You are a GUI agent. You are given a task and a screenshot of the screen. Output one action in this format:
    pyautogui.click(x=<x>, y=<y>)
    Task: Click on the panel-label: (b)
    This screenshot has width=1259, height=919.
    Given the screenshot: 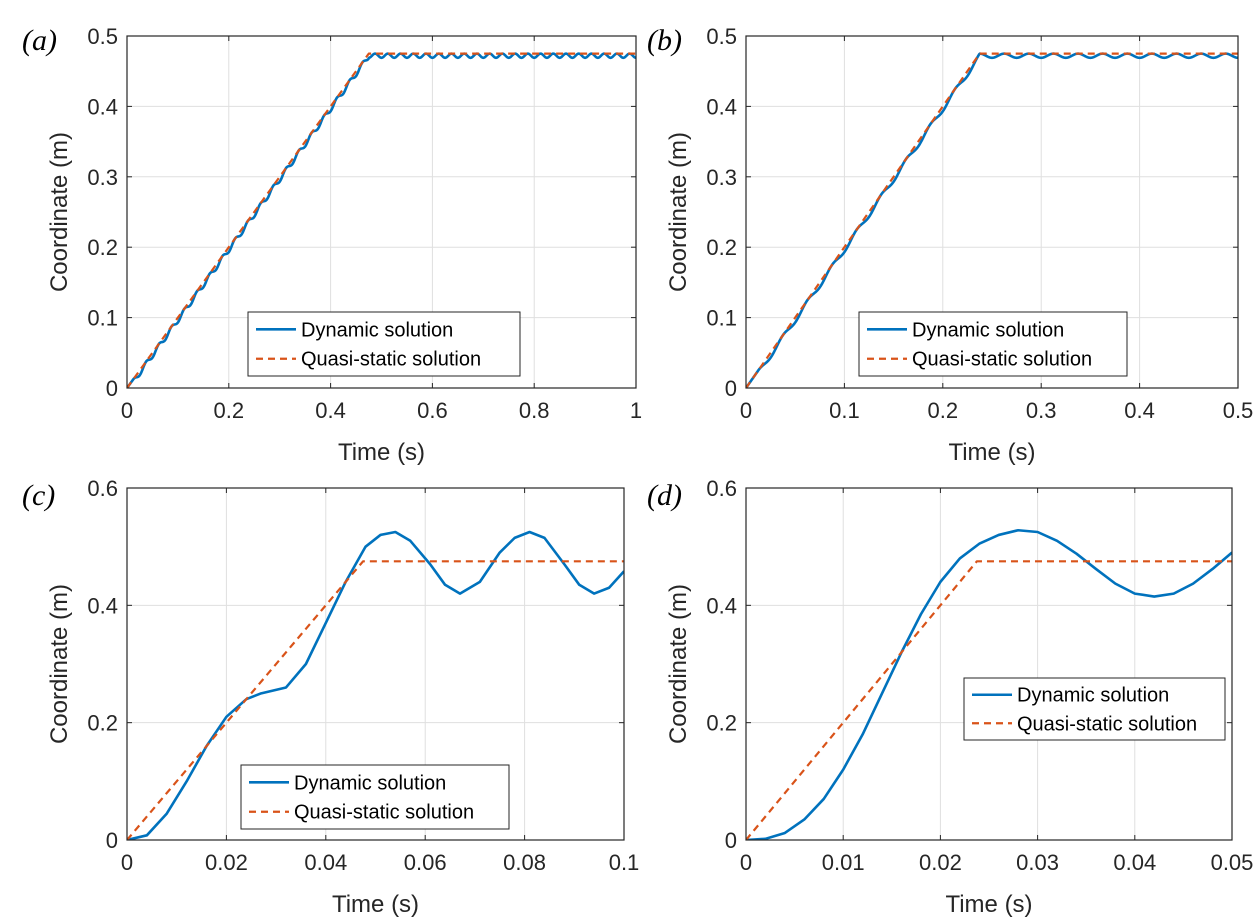 What is the action you would take?
    pyautogui.click(x=664, y=40)
    